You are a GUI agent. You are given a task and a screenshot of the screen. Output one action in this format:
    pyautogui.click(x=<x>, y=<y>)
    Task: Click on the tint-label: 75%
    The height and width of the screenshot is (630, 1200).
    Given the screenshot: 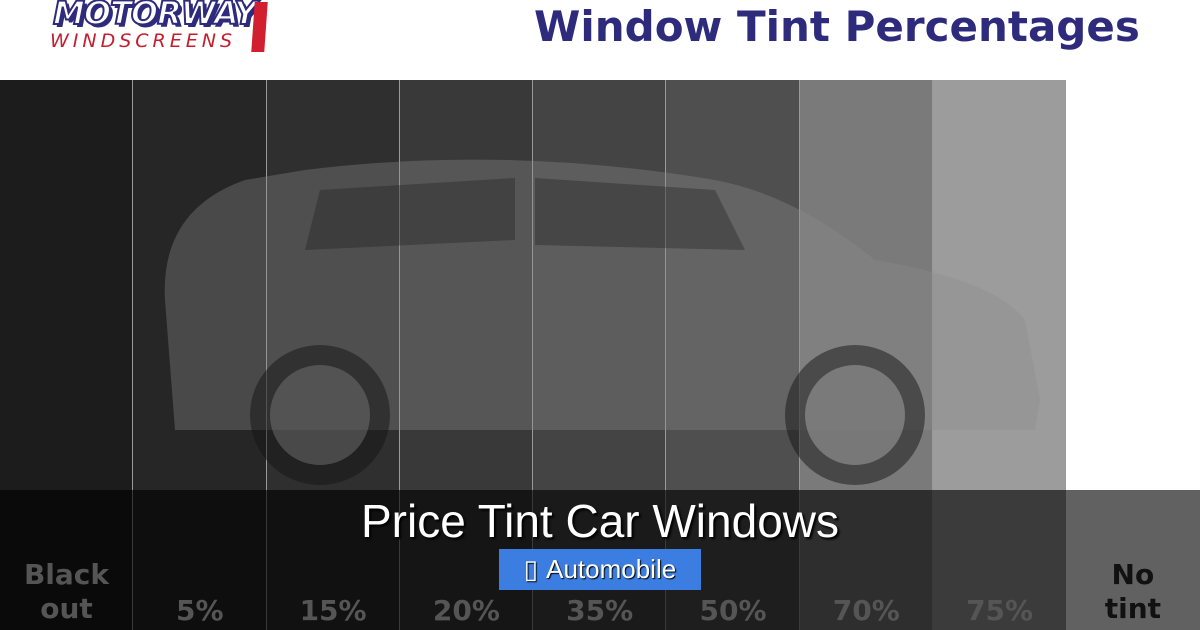 What is the action you would take?
    pyautogui.click(x=1000, y=610)
    